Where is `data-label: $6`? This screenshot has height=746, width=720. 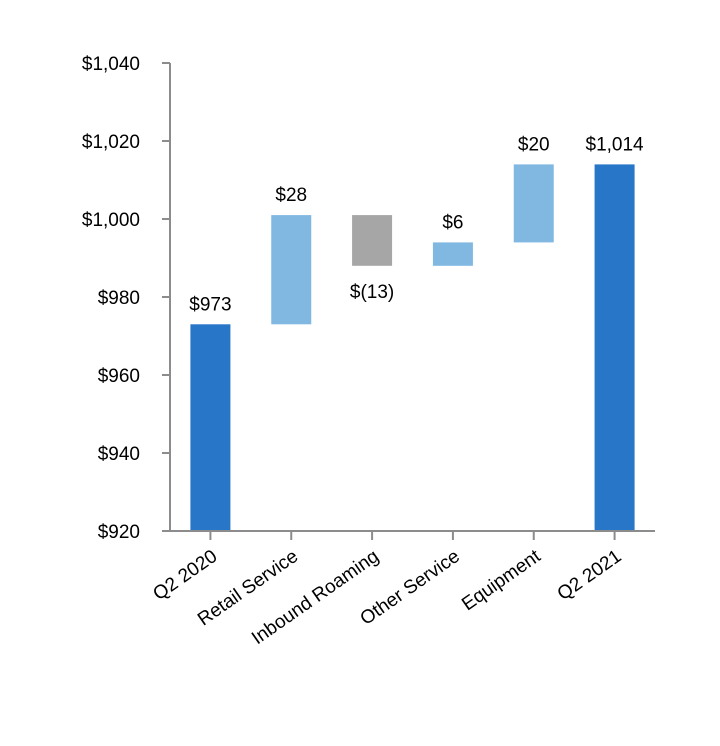
data-label: $6 is located at coordinates (452, 222).